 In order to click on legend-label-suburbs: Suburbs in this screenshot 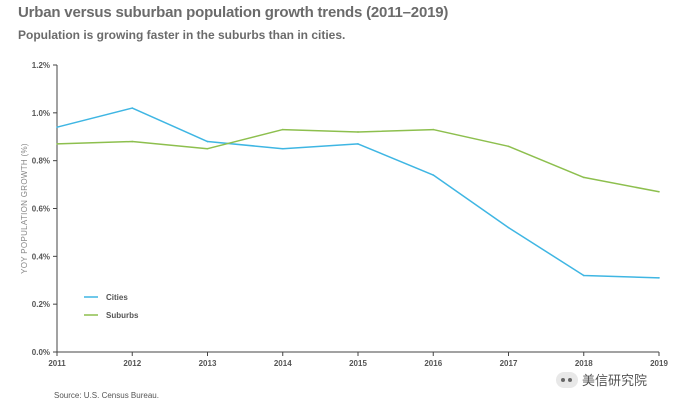, I will do `click(122, 315)`.